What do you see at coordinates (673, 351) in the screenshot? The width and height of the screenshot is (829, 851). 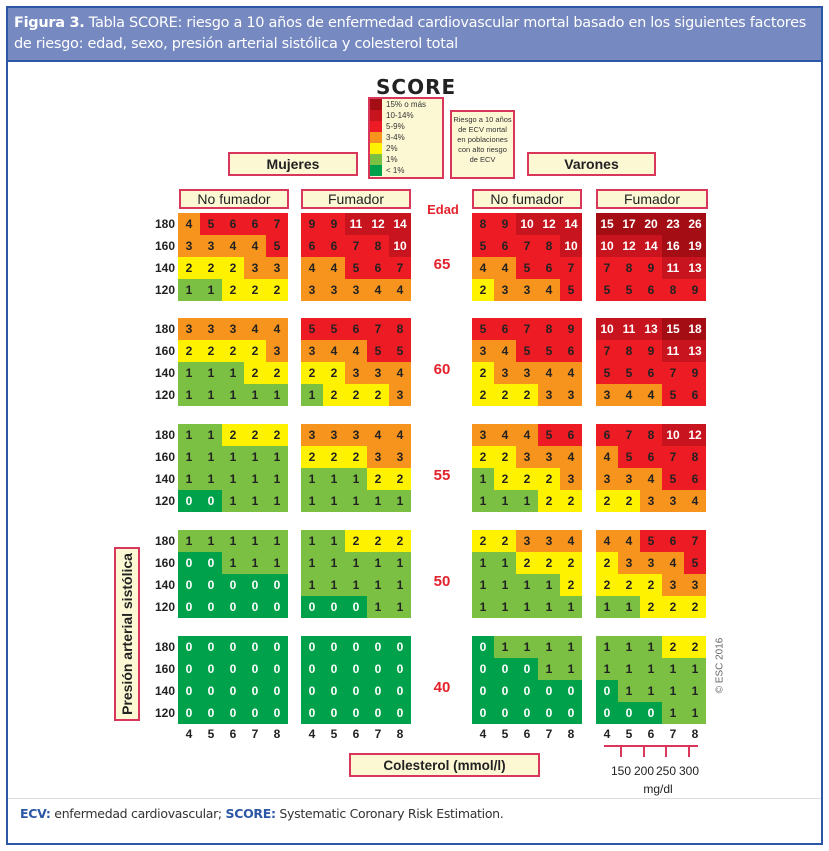 I see `risk-cell: 11` at bounding box center [673, 351].